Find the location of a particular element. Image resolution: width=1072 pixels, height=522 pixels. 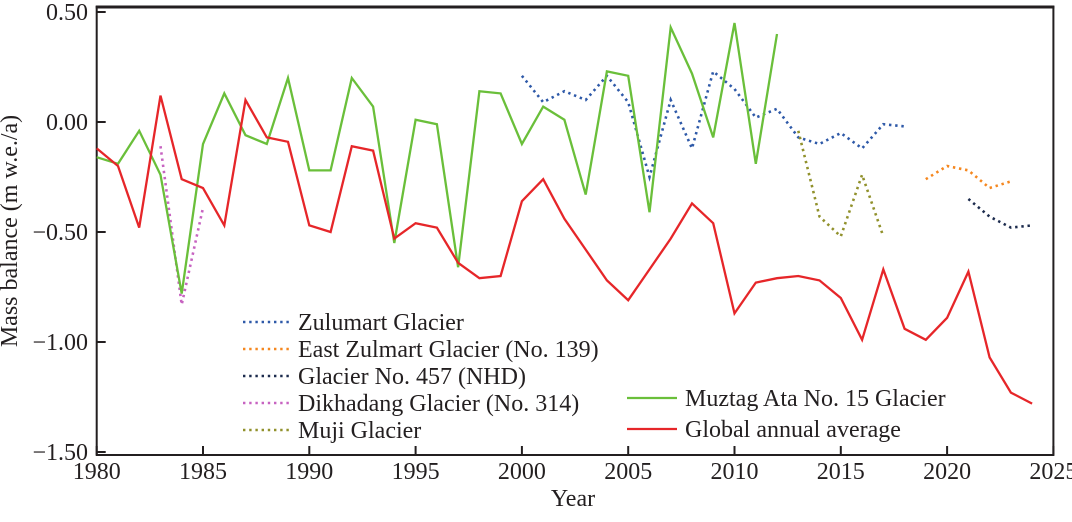

y-tick-label-4: −1.50 is located at coordinates (60, 453).